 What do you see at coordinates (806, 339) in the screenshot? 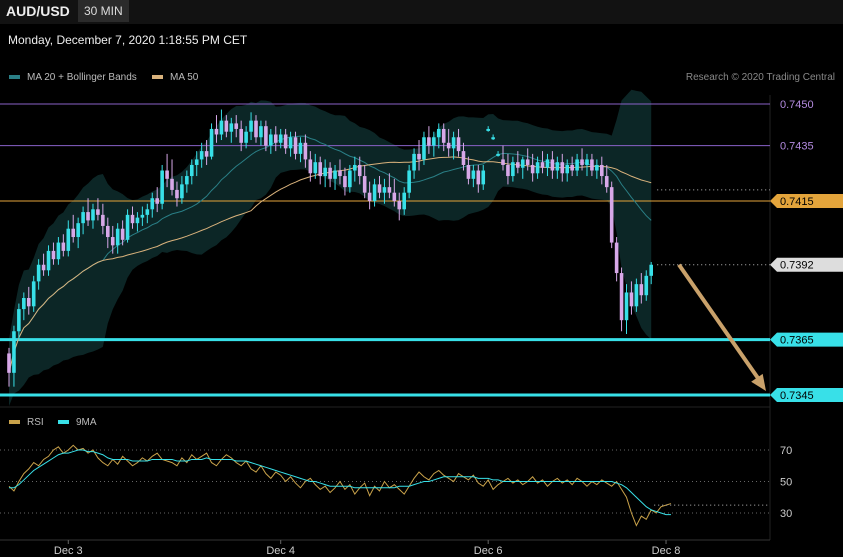
I see `level-label-bg-0.7365` at bounding box center [806, 339].